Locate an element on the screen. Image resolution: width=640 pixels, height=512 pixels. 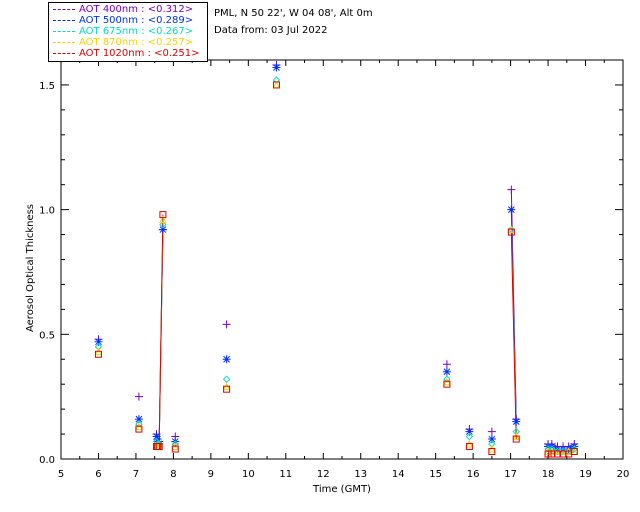
site-info: PML, N 50 22', W 04 08', Alt 0m is located at coordinates (293, 13).